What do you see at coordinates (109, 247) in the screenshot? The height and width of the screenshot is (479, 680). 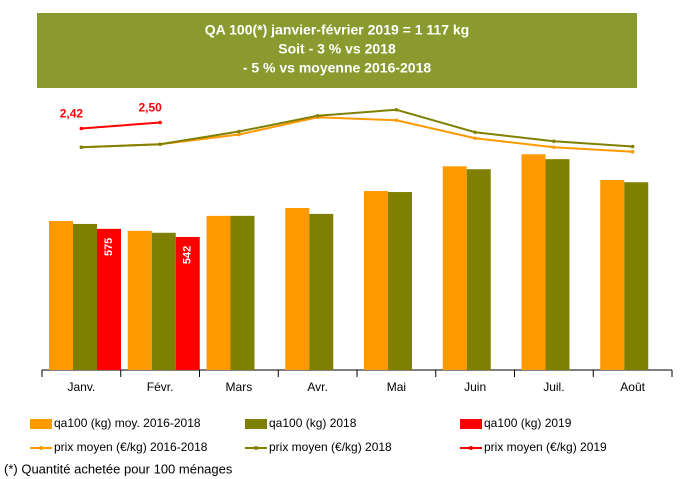 I see `data-label: 575` at bounding box center [109, 247].